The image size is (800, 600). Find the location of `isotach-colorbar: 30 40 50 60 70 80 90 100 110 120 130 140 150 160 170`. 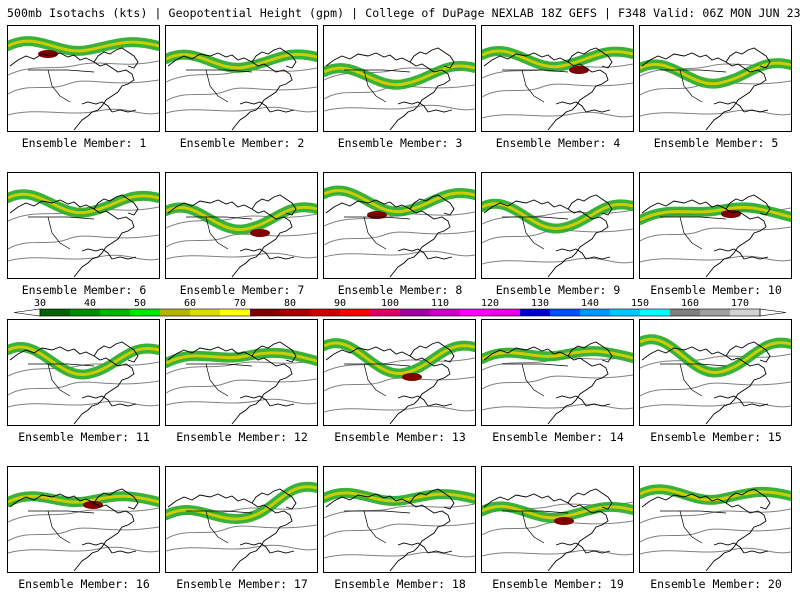

isotach-colorbar: 30 40 50 60 70 80 90 100 110 120 130 140 150 160 170 is located at coordinates (400, 307).